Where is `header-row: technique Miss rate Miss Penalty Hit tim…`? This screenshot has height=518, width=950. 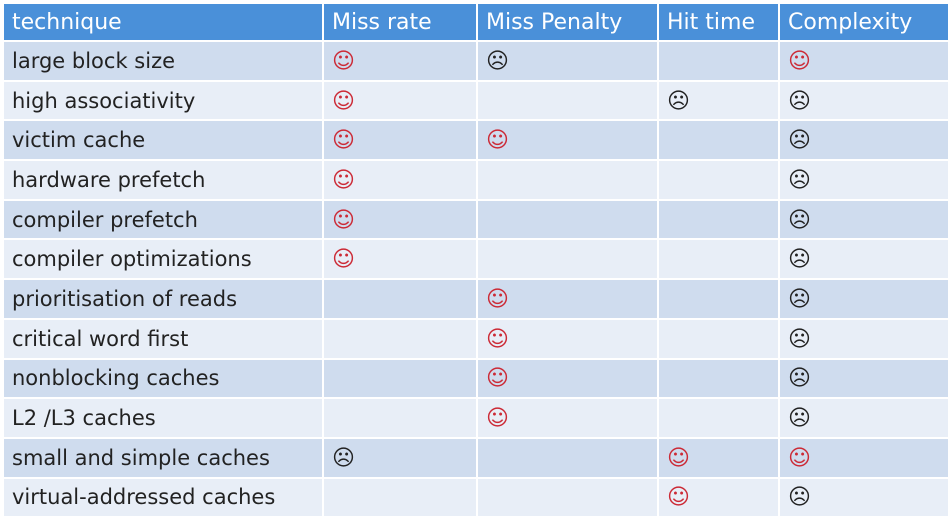 header-row: technique Miss rate Miss Penalty Hit tim… is located at coordinates (476, 22).